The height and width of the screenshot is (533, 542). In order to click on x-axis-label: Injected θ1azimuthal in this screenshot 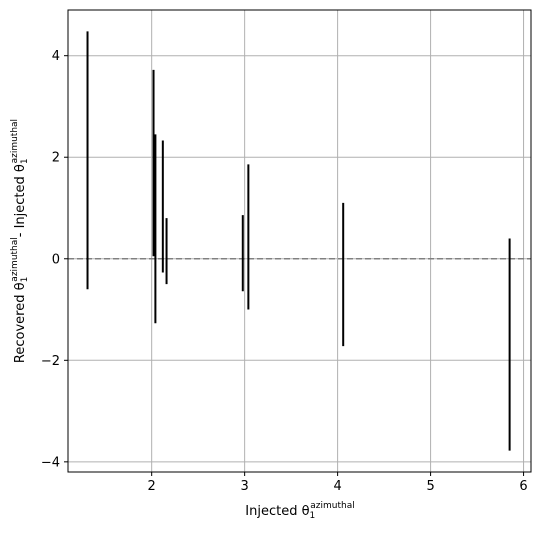, I will do `click(299, 511)`.